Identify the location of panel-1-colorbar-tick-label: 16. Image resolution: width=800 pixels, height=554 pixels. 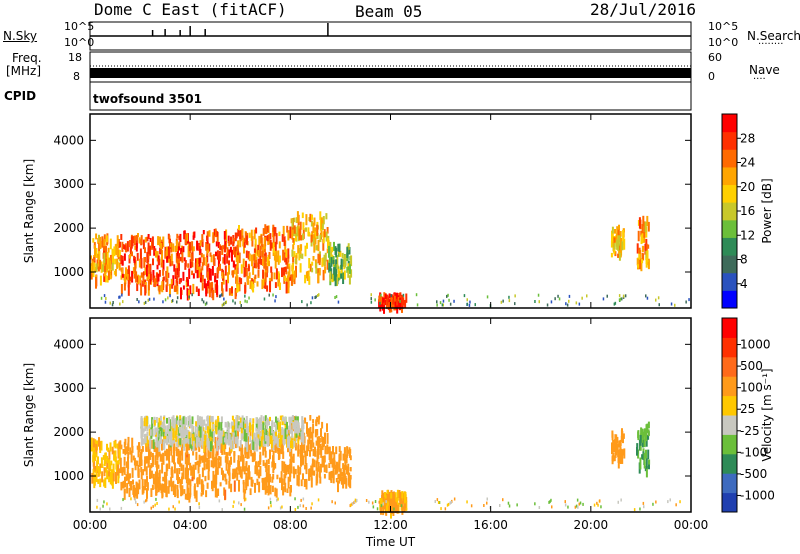
(747, 211).